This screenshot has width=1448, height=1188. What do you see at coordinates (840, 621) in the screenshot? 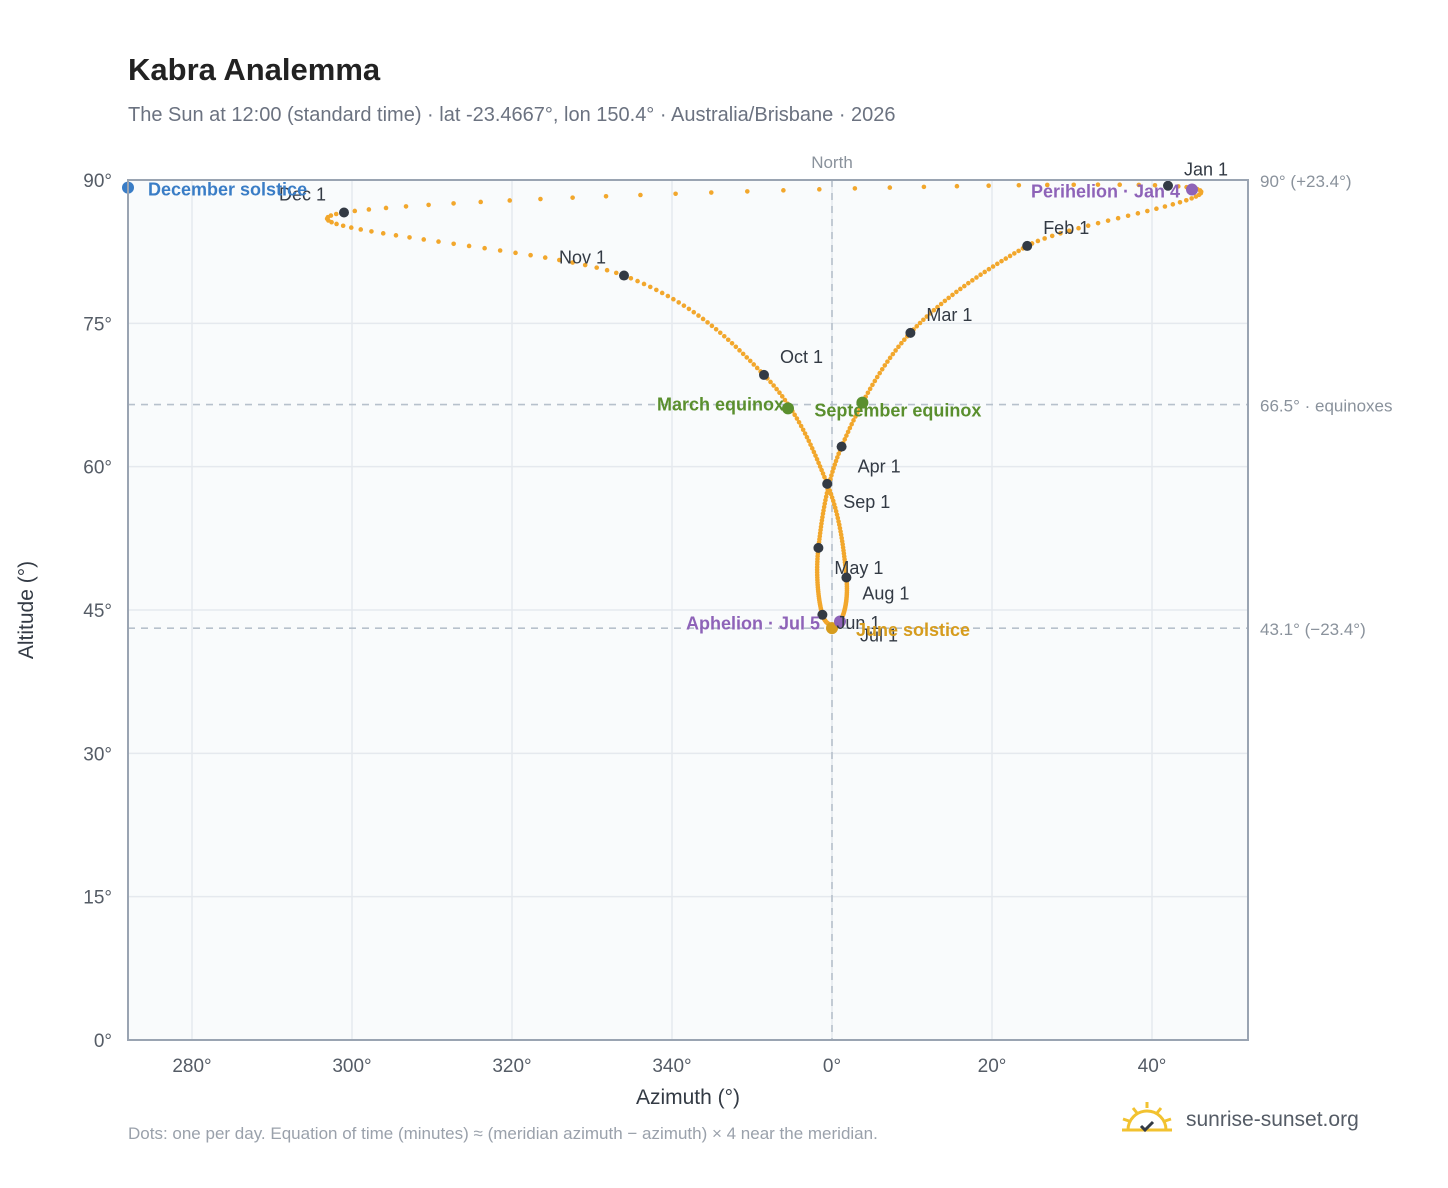
I see `apsis-point` at bounding box center [840, 621].